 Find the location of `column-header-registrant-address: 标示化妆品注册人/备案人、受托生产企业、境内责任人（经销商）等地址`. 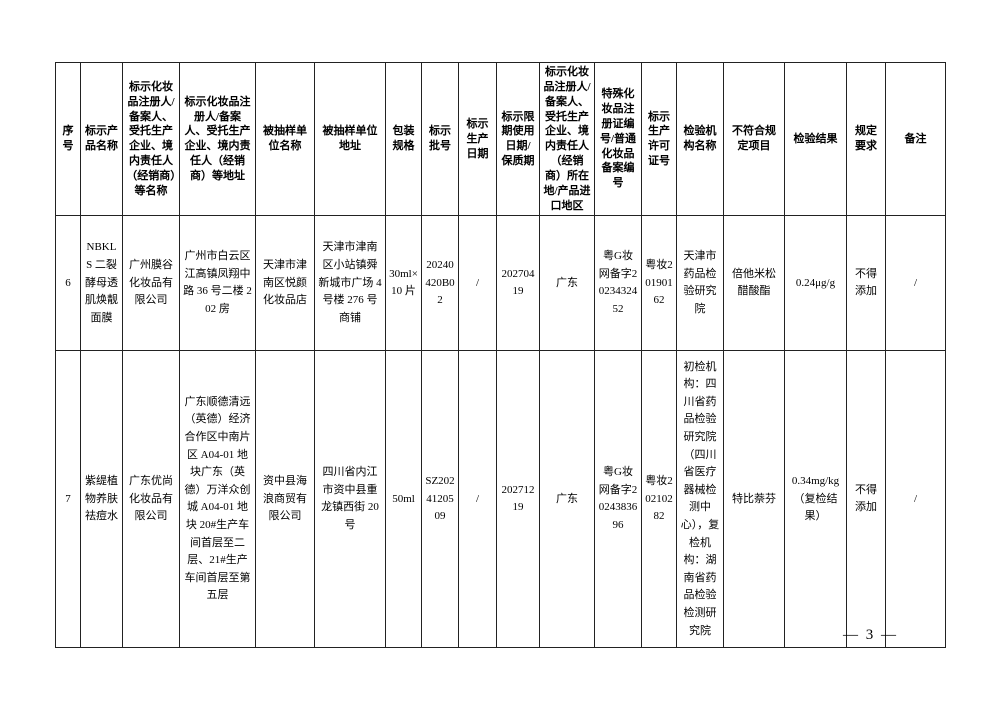

column-header-registrant-address: 标示化妆品注册人/备案人、受托生产企业、境内责任人（经销商）等地址 is located at coordinates (217, 139).